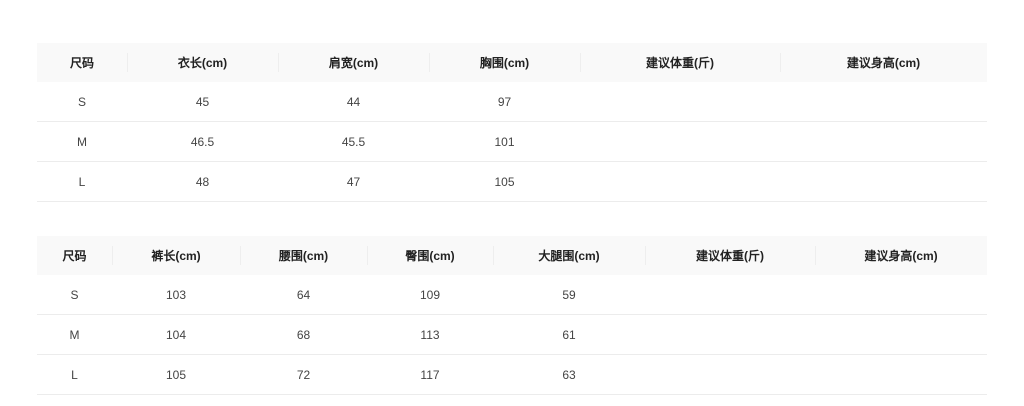 This screenshot has height=406, width=1024. I want to click on table-header-row: 尺码 衣长(cm) 肩宽(cm) 胸围(cm) 建议体重(斤) 建议身高(cm), so click(512, 62).